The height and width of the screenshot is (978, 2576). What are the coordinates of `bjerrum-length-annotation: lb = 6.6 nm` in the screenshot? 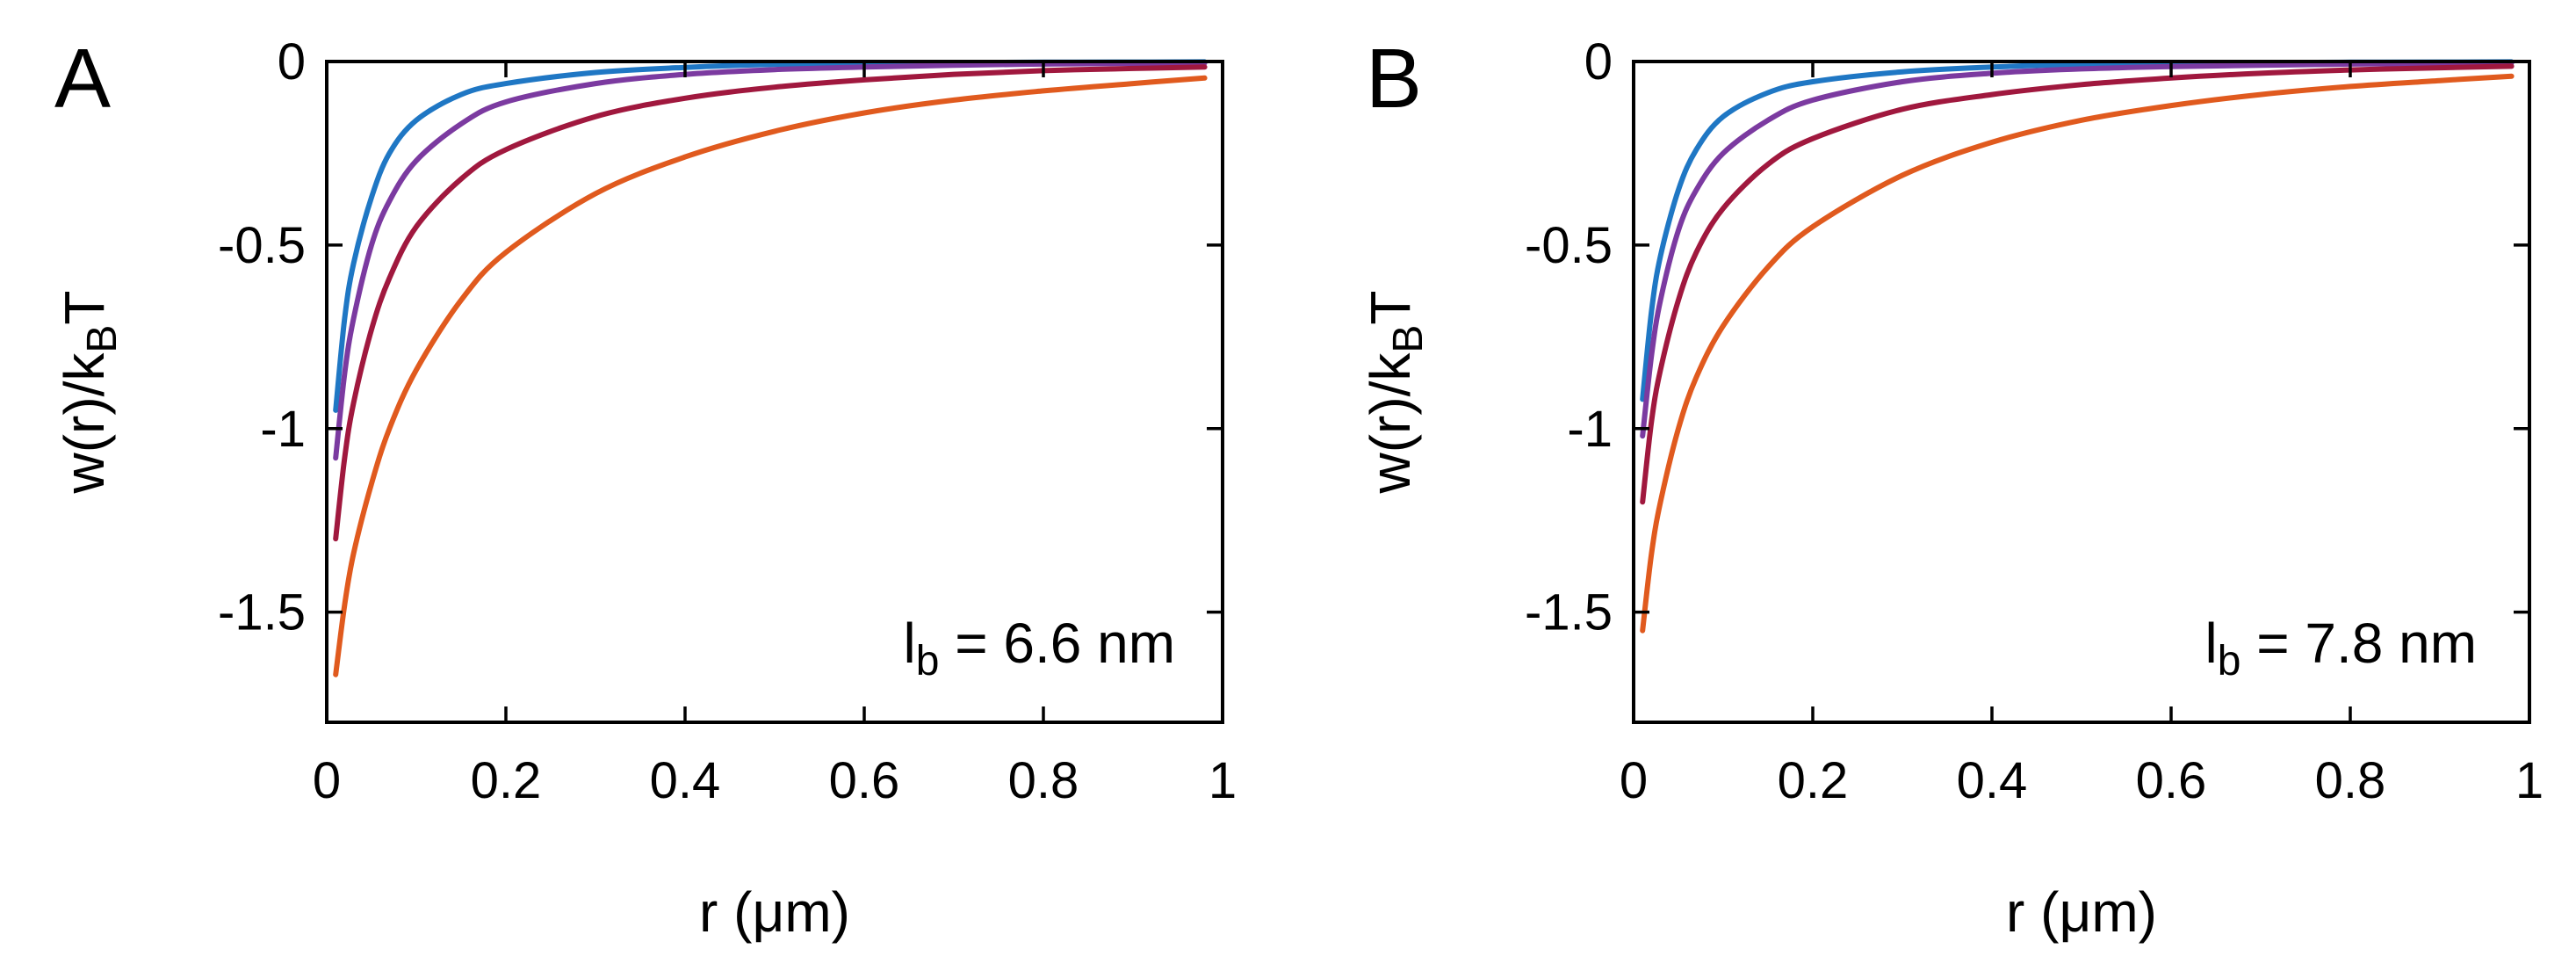 It's located at (1039, 649).